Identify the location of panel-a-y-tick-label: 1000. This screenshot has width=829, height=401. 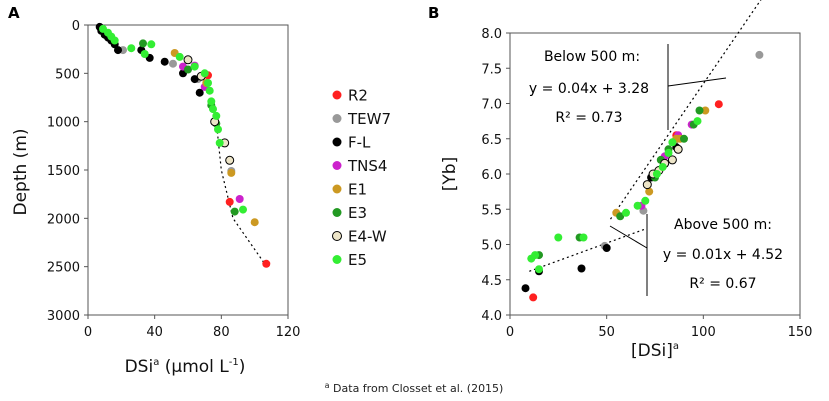
(63, 123).